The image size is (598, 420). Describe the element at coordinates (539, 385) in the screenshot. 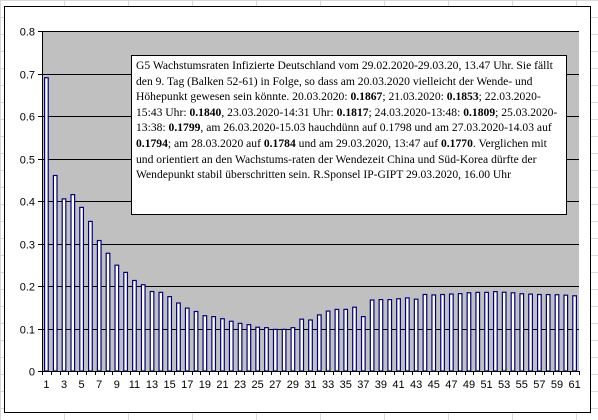

I see `x-tick-label: 57` at that location.